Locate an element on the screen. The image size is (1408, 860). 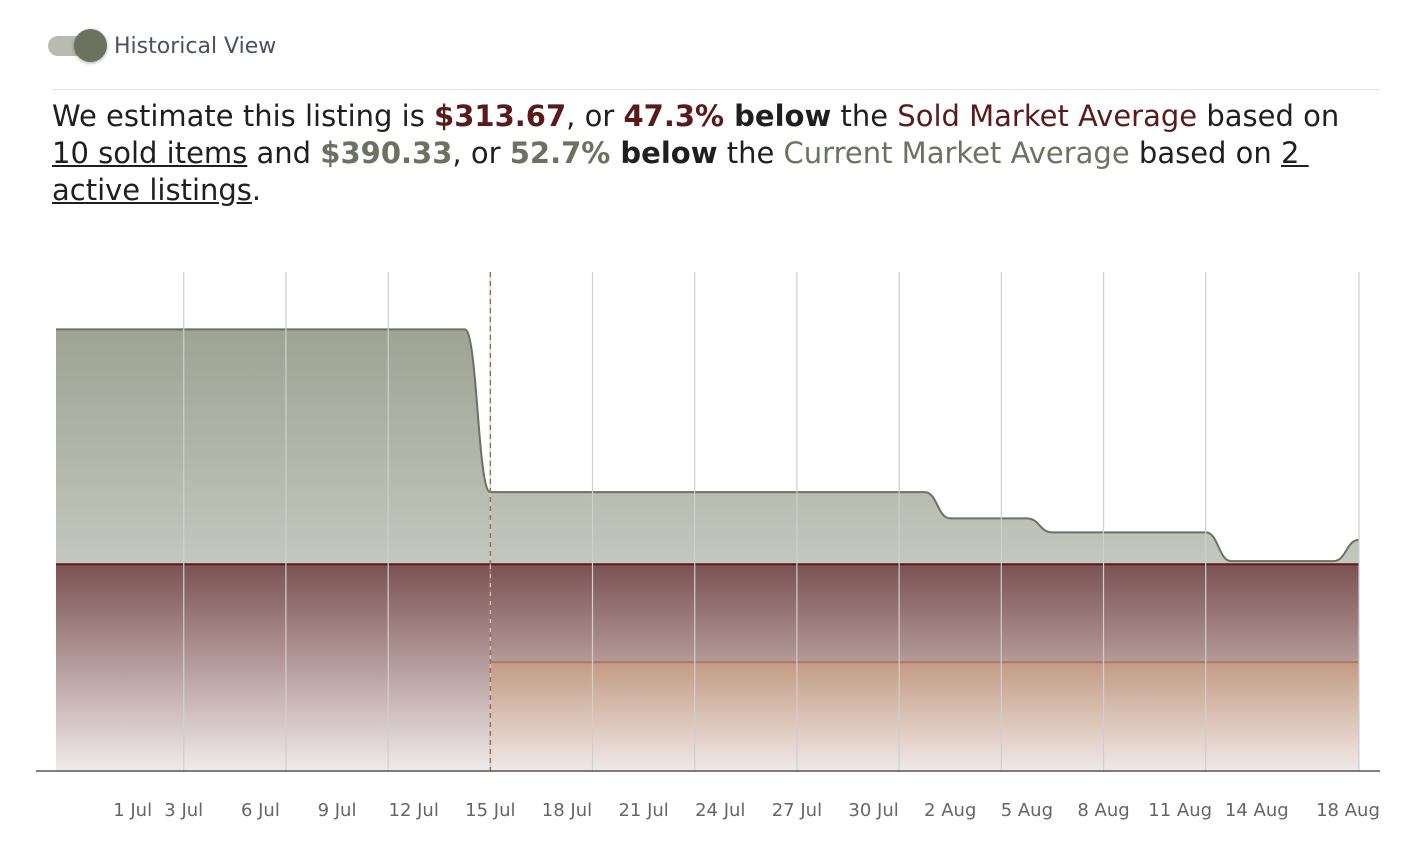
x-tick-label: 14 Aug is located at coordinates (1257, 810).